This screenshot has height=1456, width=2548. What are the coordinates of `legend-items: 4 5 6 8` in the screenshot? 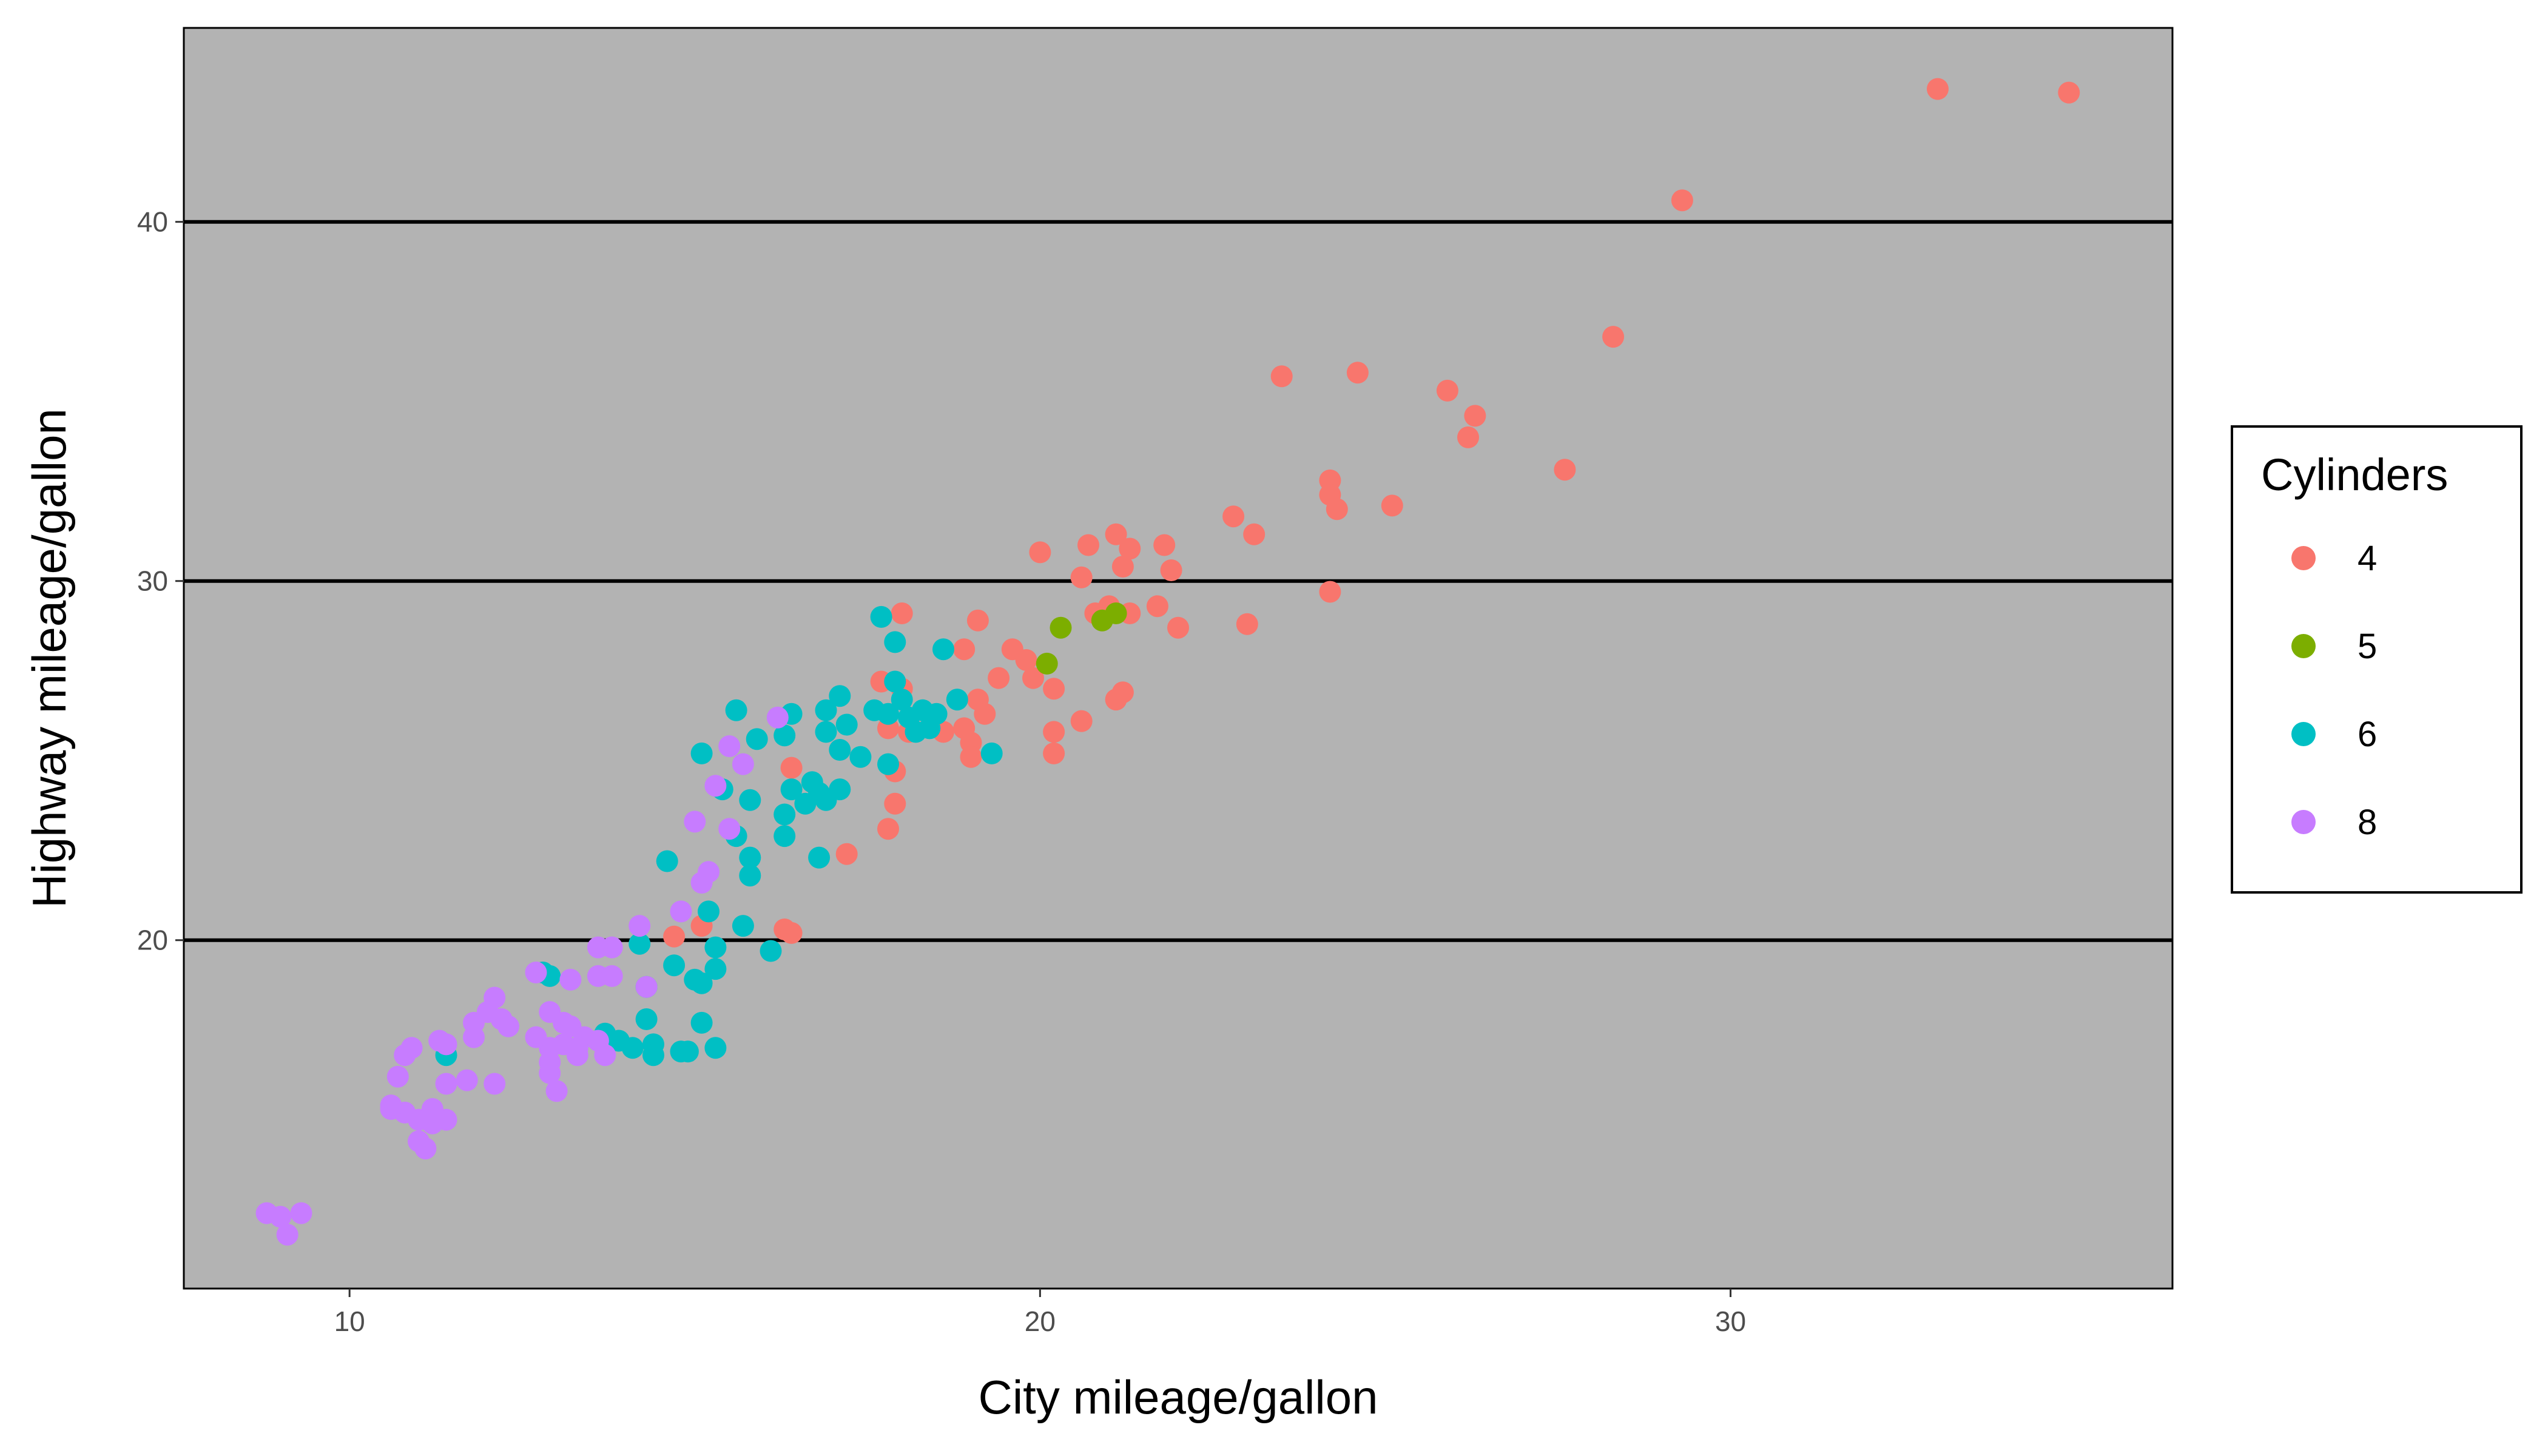 It's located at (2334, 690).